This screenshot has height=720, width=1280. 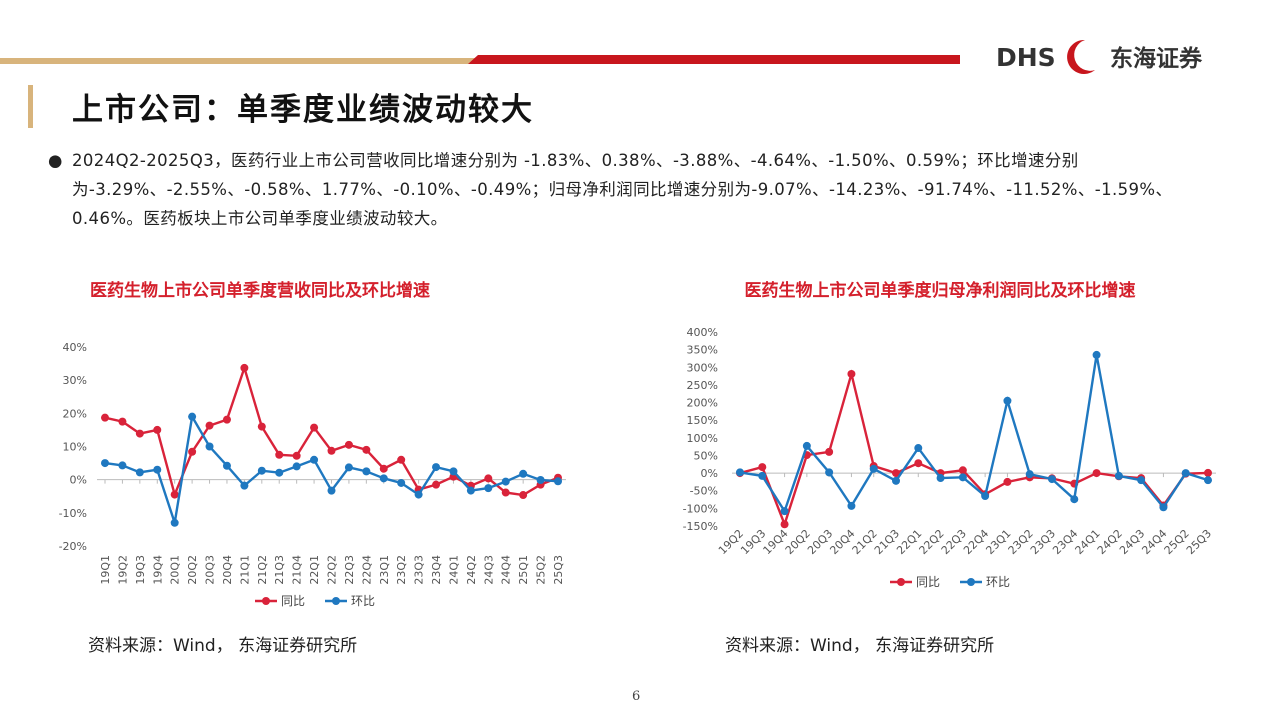 I want to click on x-tick-label: 21Q3, so click(x=279, y=570).